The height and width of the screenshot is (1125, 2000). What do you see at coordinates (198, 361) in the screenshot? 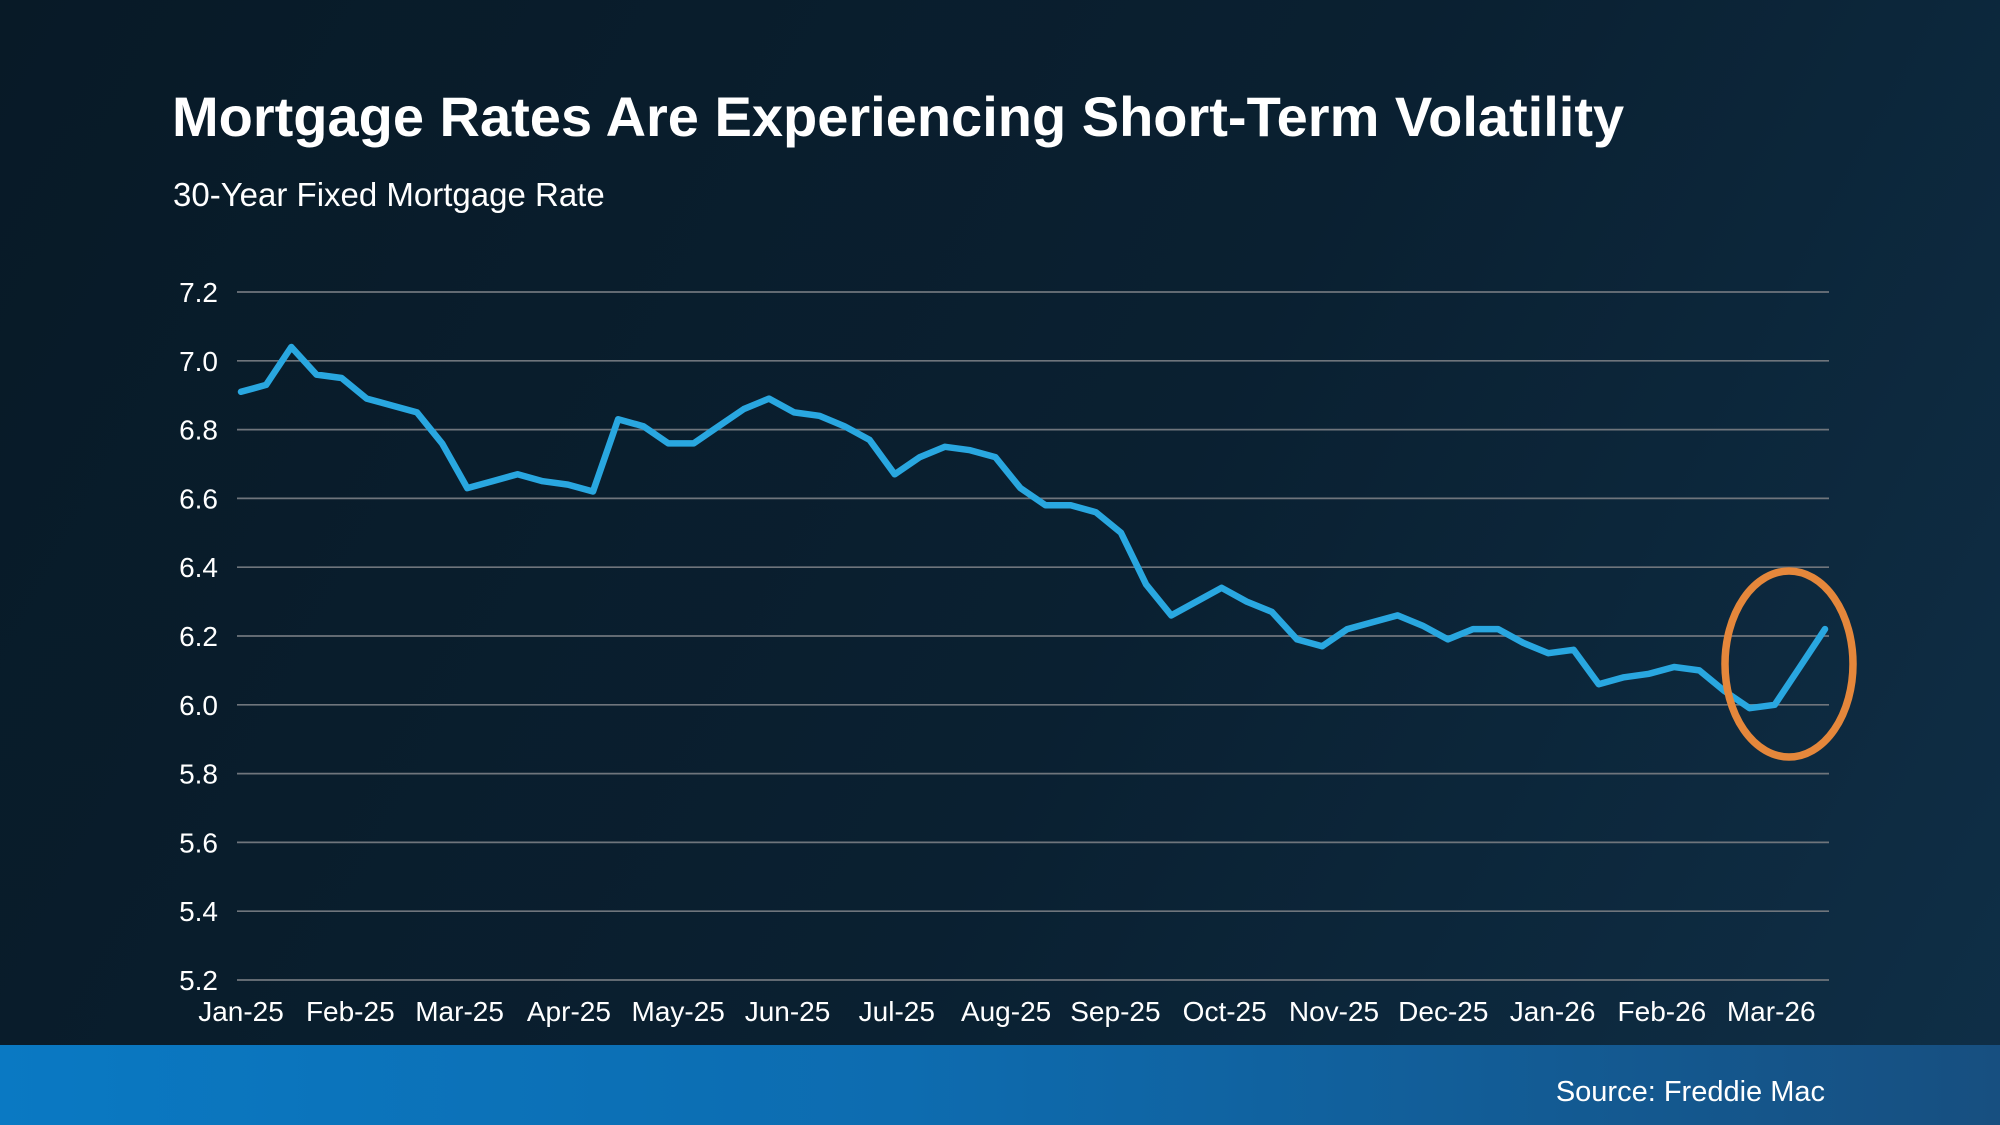
I see `y-tick-label: 7.0` at bounding box center [198, 361].